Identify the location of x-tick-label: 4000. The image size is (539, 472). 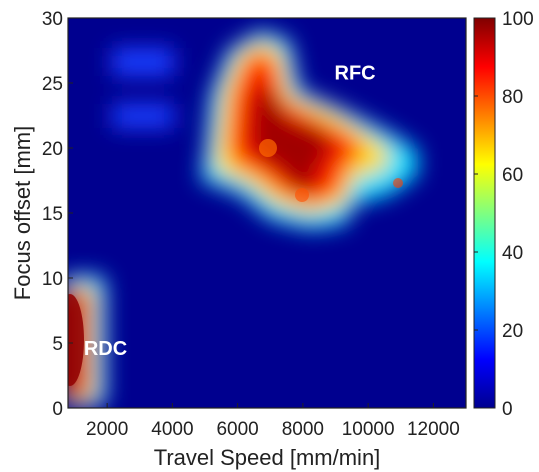
(172, 429).